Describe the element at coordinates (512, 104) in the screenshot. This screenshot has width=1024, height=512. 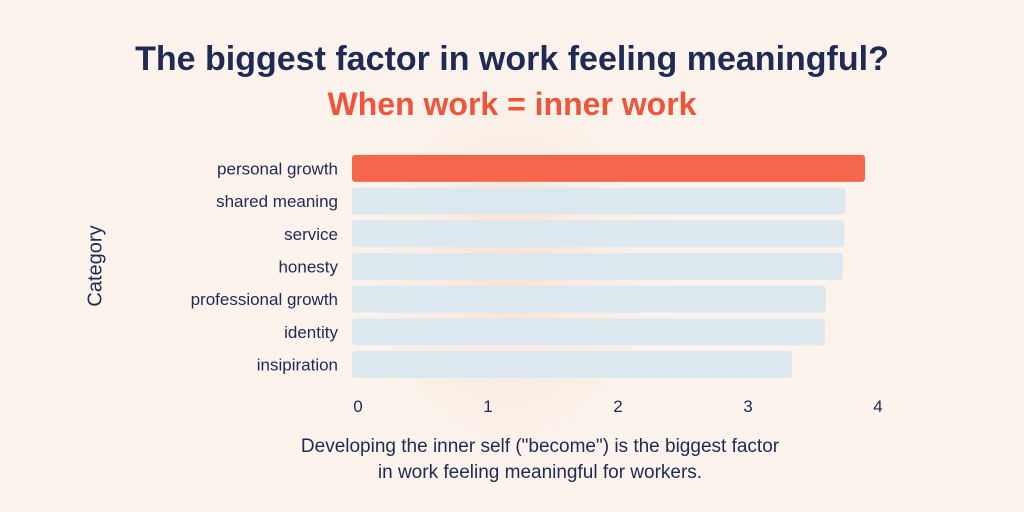
I see `chart-subtitle: When work = inner work` at that location.